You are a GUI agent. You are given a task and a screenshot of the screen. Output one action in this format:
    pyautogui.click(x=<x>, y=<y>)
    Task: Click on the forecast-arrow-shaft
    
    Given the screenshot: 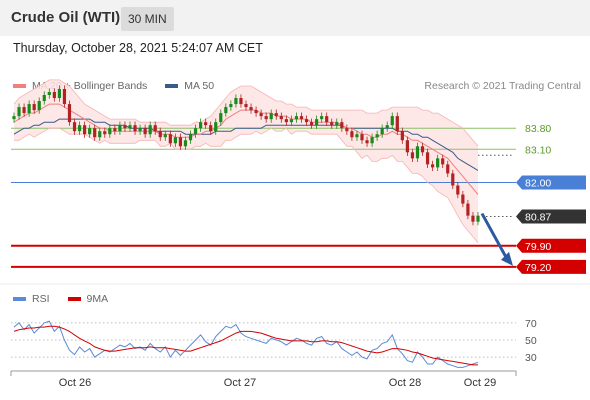 What is the action you would take?
    pyautogui.click(x=494, y=236)
    